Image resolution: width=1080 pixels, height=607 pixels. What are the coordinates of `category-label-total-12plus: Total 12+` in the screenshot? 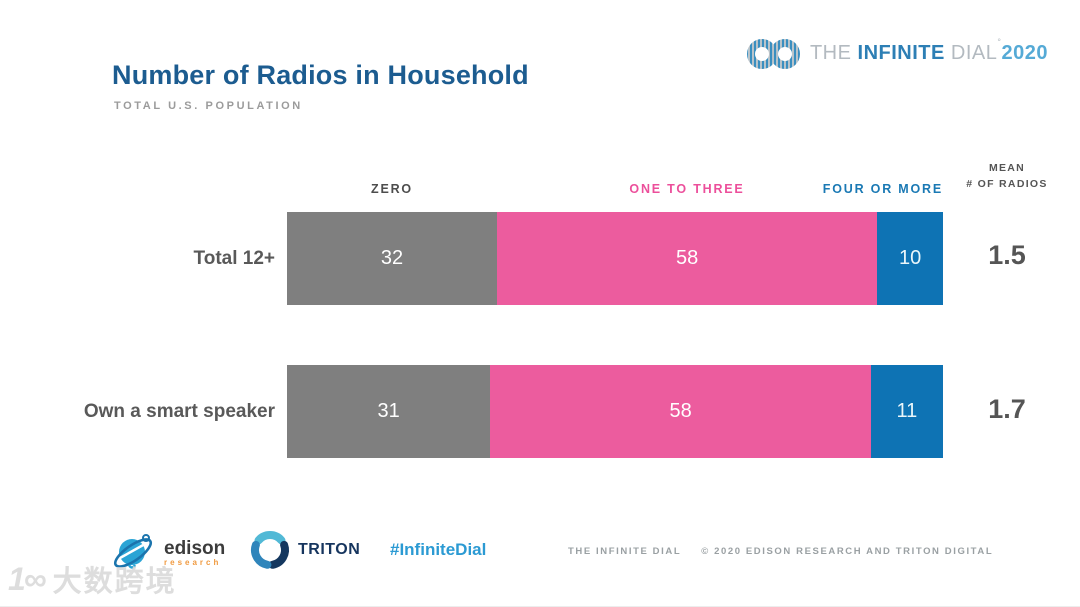 It's located at (234, 258).